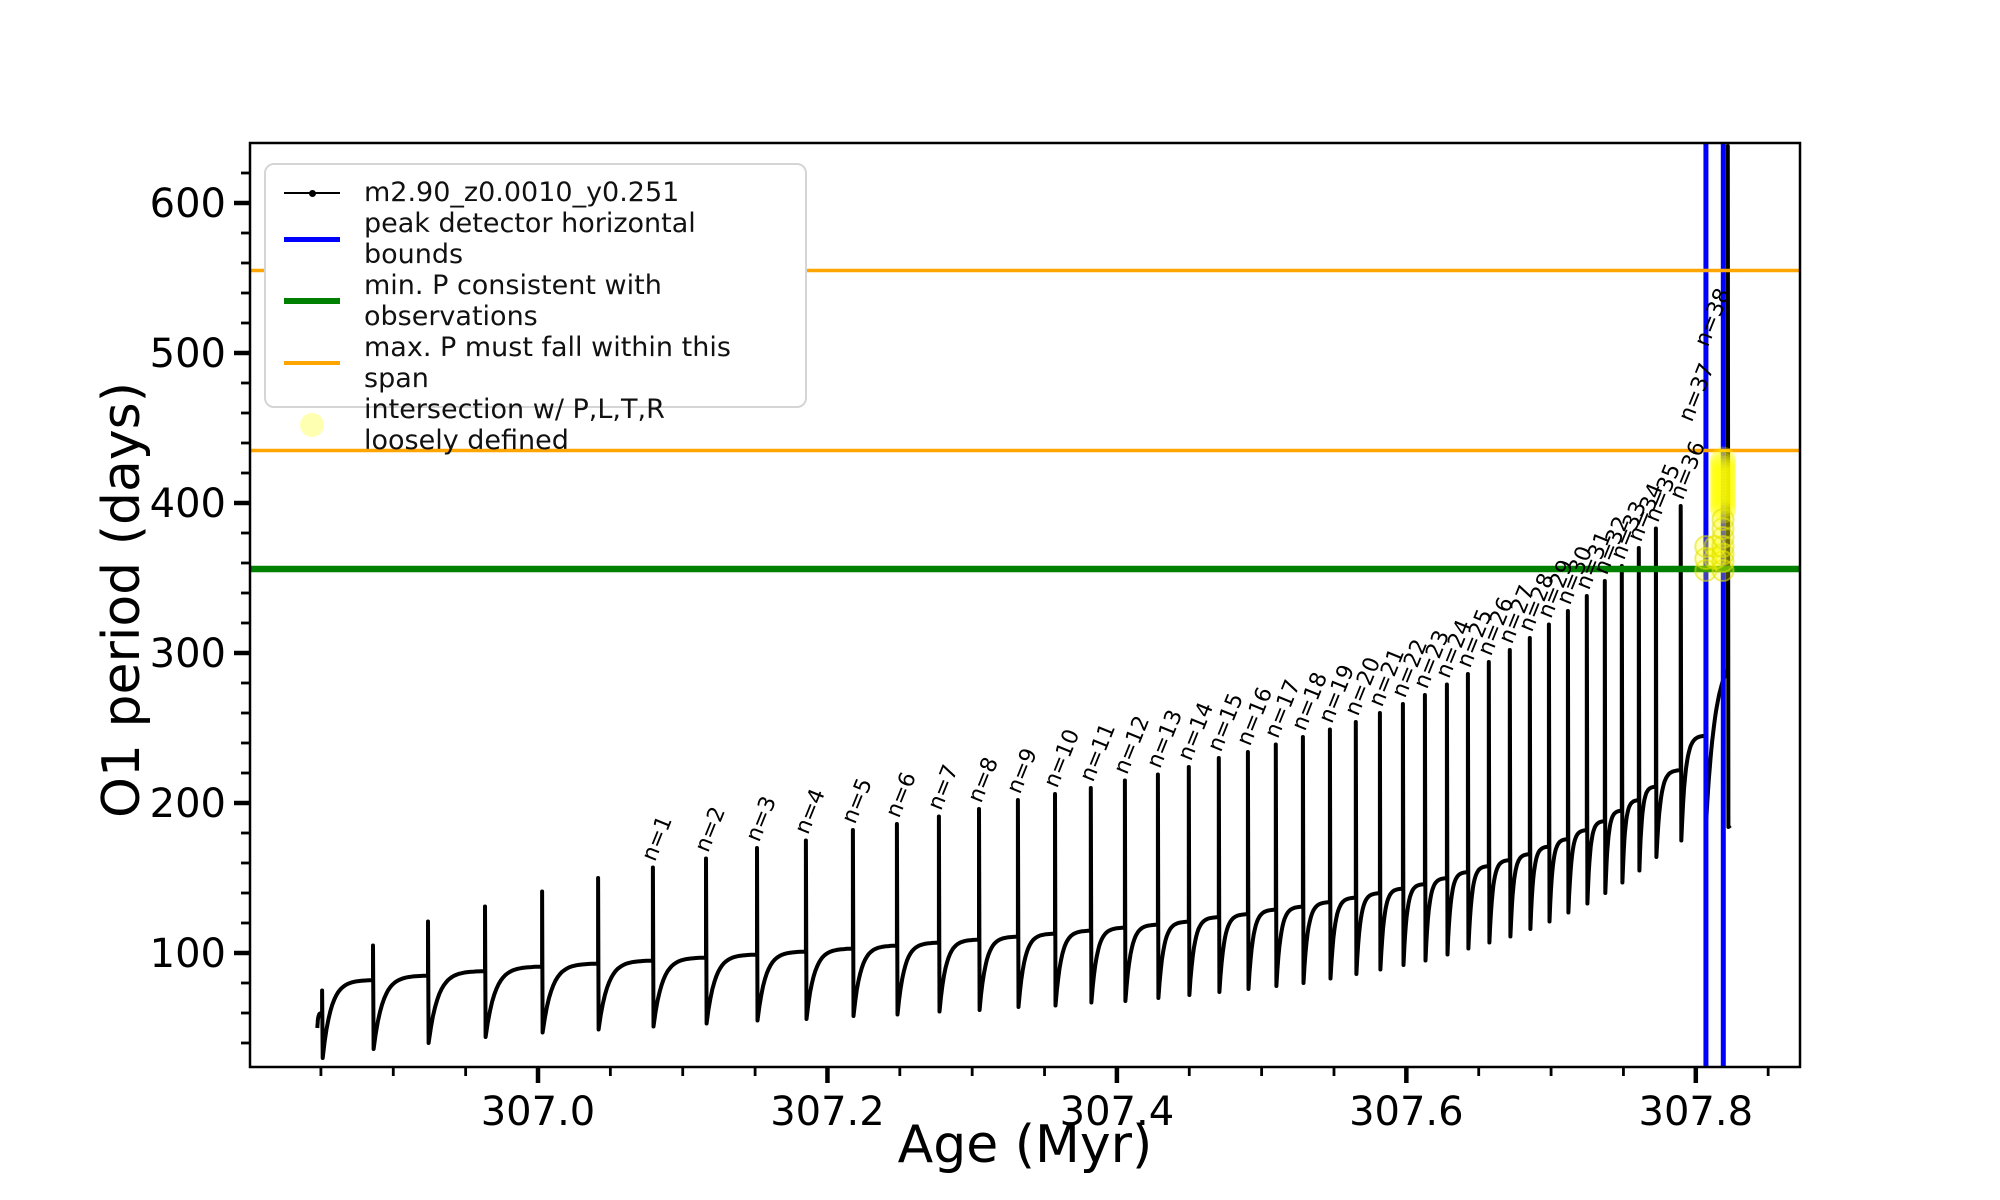 This screenshot has width=2000, height=1200. What do you see at coordinates (1098, 752) in the screenshot?
I see `peak-label-n=11: n=11` at bounding box center [1098, 752].